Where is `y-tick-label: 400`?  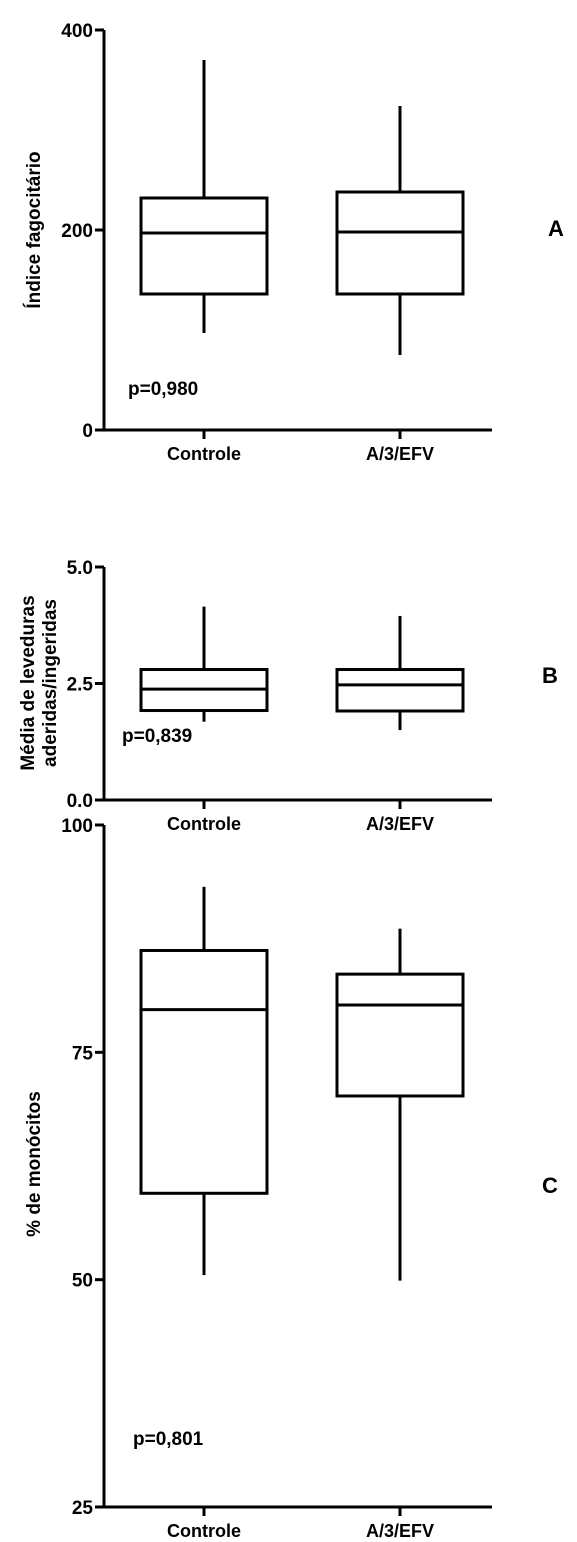 y-tick-label: 400 is located at coordinates (77, 31).